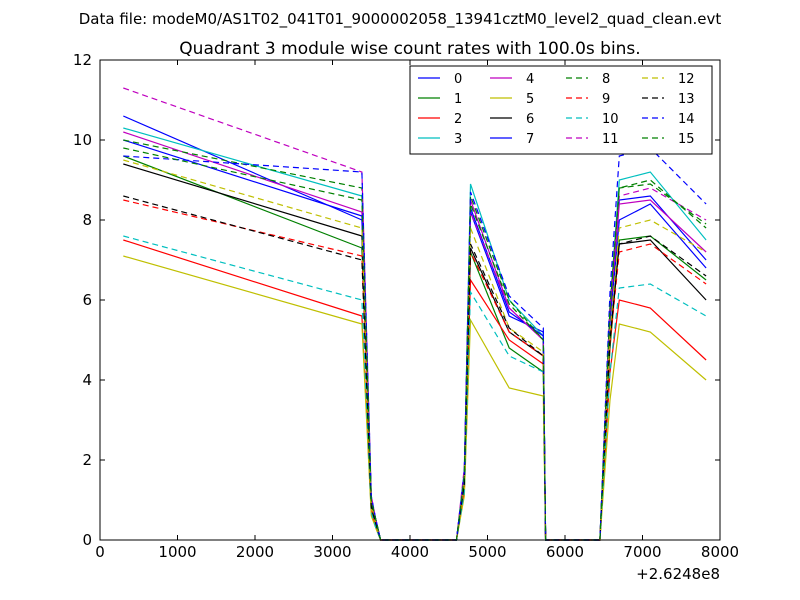 Image resolution: width=800 pixels, height=600 pixels. Describe the element at coordinates (458, 139) in the screenshot. I see `legend-label-3: 3` at that location.